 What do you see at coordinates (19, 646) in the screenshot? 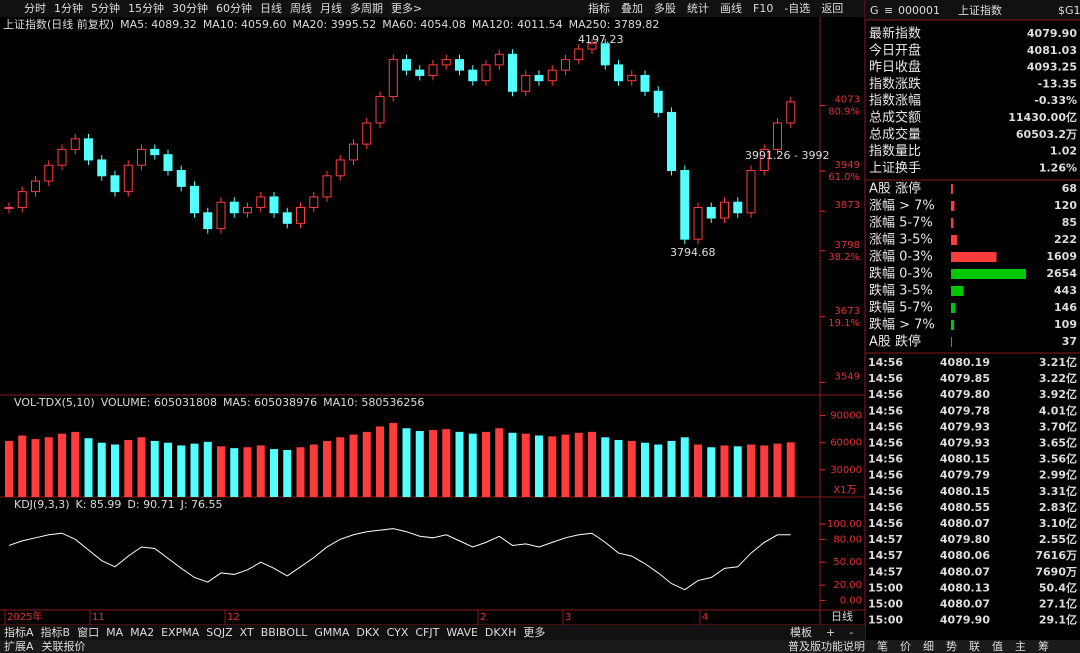
I see `status-tab: 扩展A` at bounding box center [19, 646].